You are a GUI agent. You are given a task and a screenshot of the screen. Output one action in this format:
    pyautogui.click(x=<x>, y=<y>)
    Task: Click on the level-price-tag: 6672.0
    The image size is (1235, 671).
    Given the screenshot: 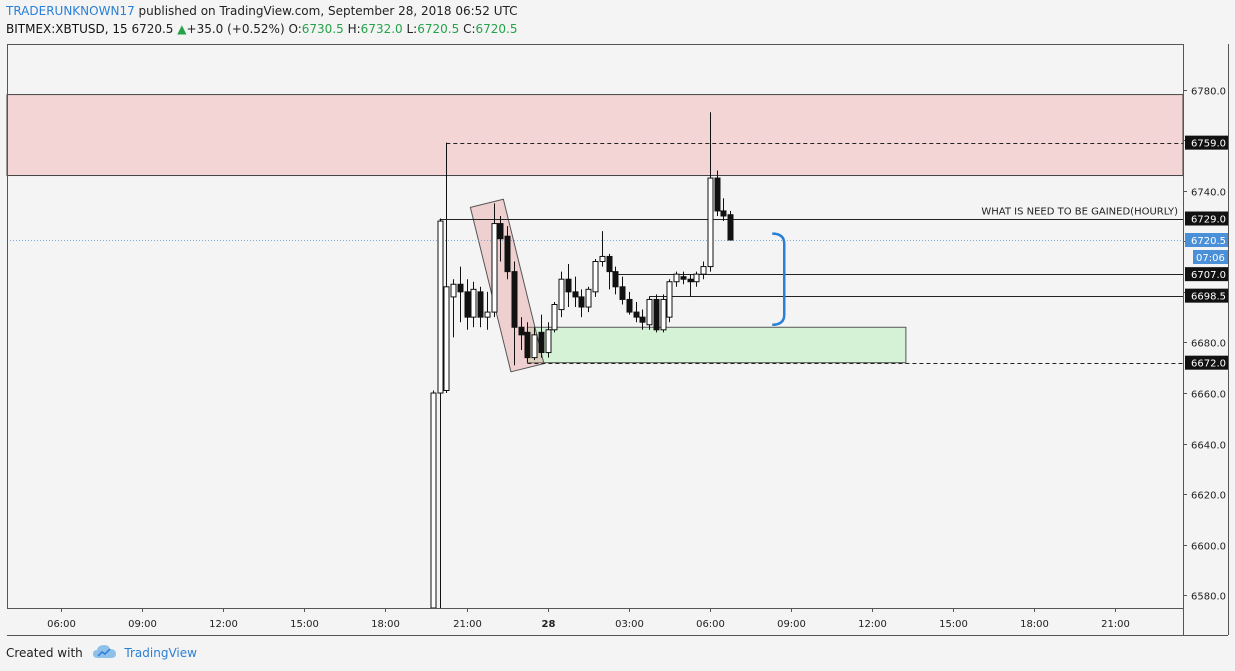 What is the action you would take?
    pyautogui.click(x=1208, y=364)
    